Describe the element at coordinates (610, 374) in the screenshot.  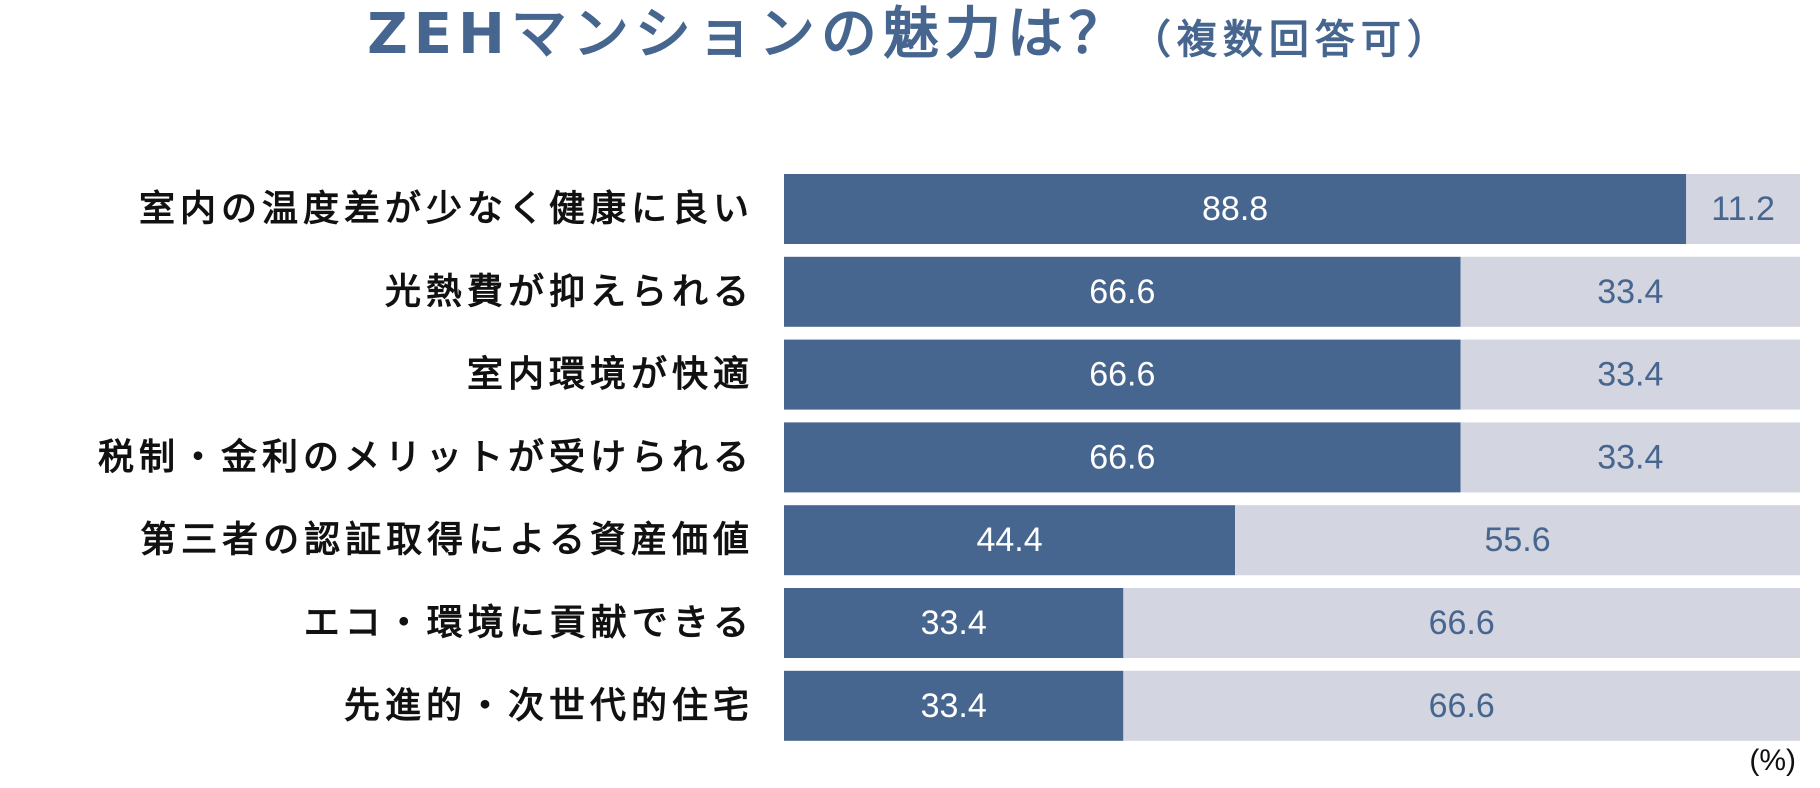
I see `category-label: 室内環境が快適` at that location.